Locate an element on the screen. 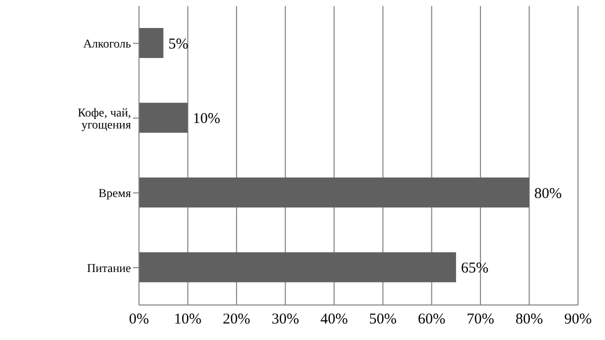 The height and width of the screenshot is (340, 605). x-tick-label: 30% is located at coordinates (286, 320).